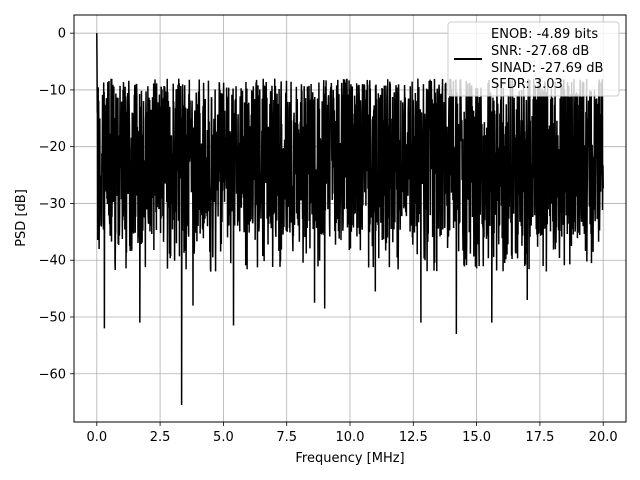 The width and height of the screenshot is (640, 480). I want to click on x-tick-label: 2.5, so click(160, 437).